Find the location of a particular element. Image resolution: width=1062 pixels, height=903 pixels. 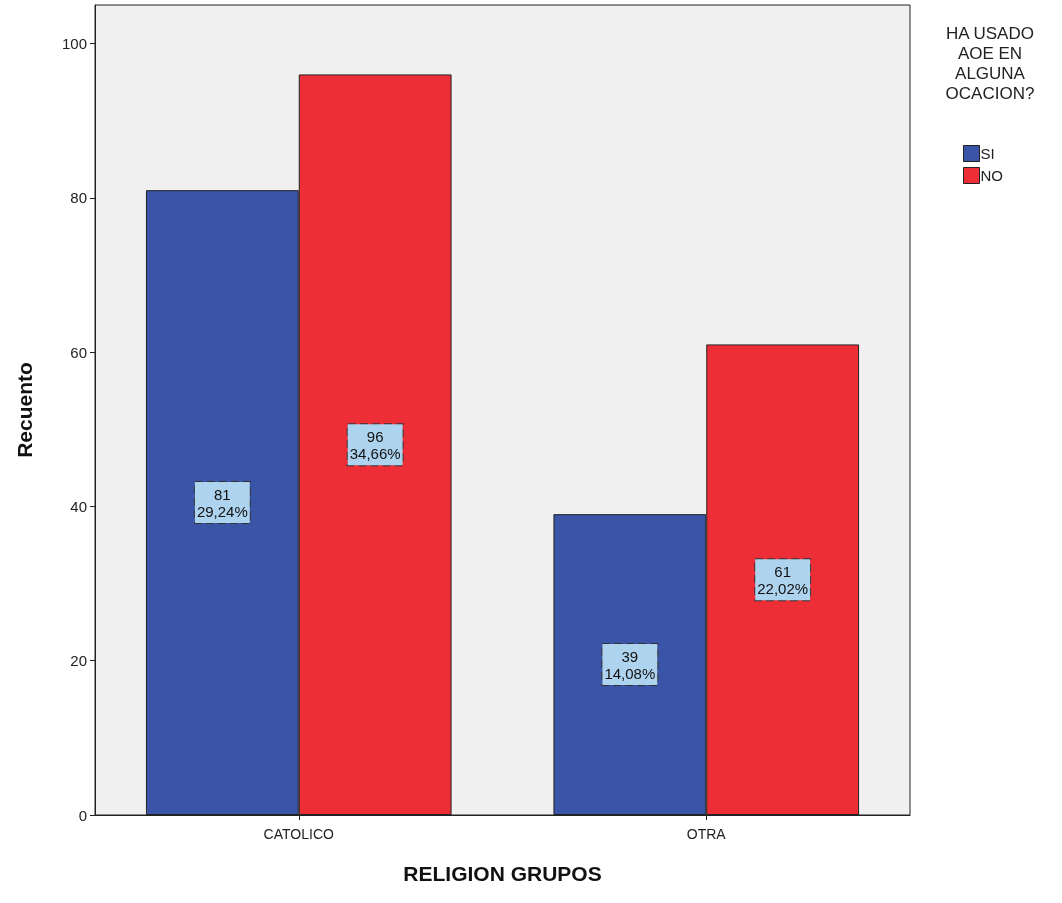

x-tick-label: CATOLICO is located at coordinates (298, 834).